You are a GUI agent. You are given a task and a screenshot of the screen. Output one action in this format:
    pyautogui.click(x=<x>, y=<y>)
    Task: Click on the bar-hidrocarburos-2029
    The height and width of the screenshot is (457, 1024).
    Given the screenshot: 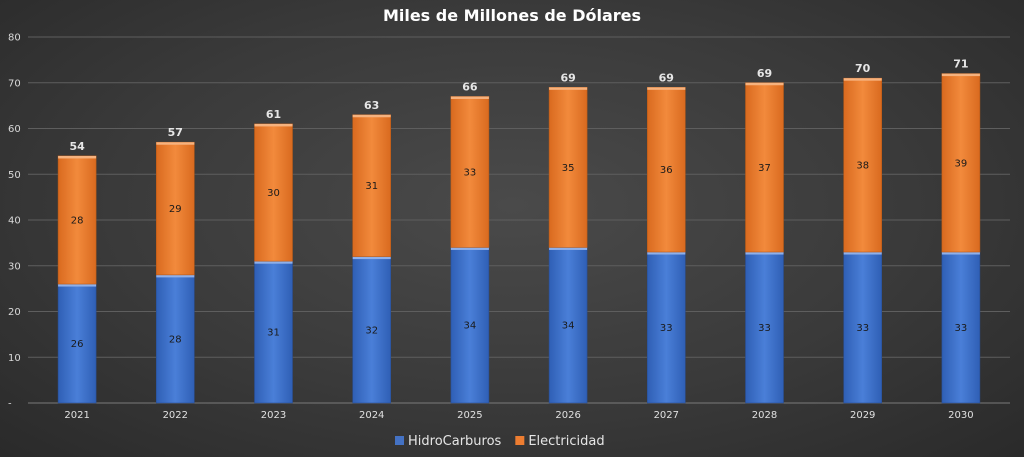 What is the action you would take?
    pyautogui.click(x=863, y=327)
    